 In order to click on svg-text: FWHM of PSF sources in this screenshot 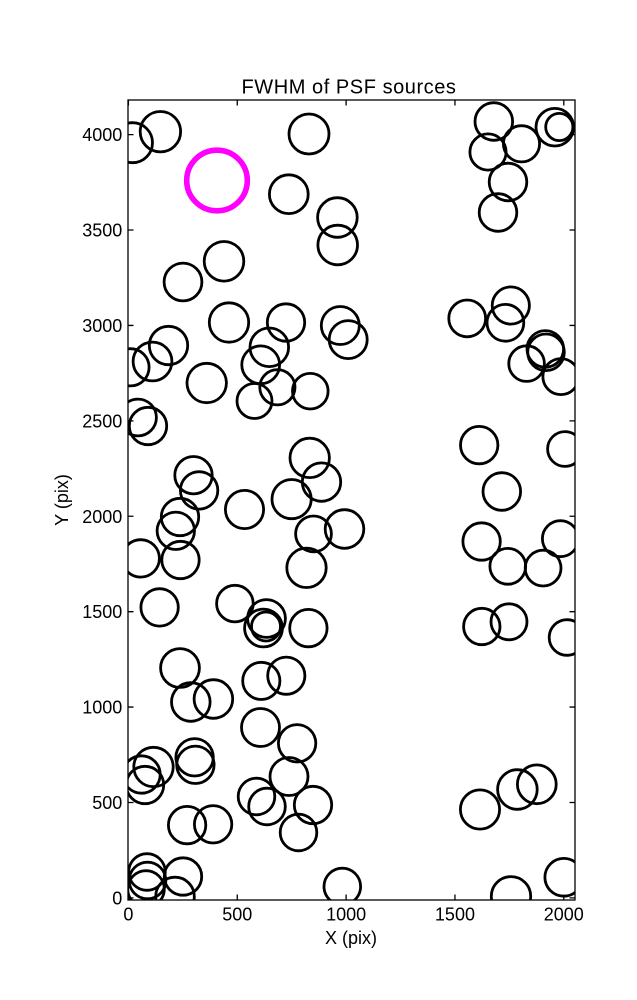, I will do `click(349, 88)`.